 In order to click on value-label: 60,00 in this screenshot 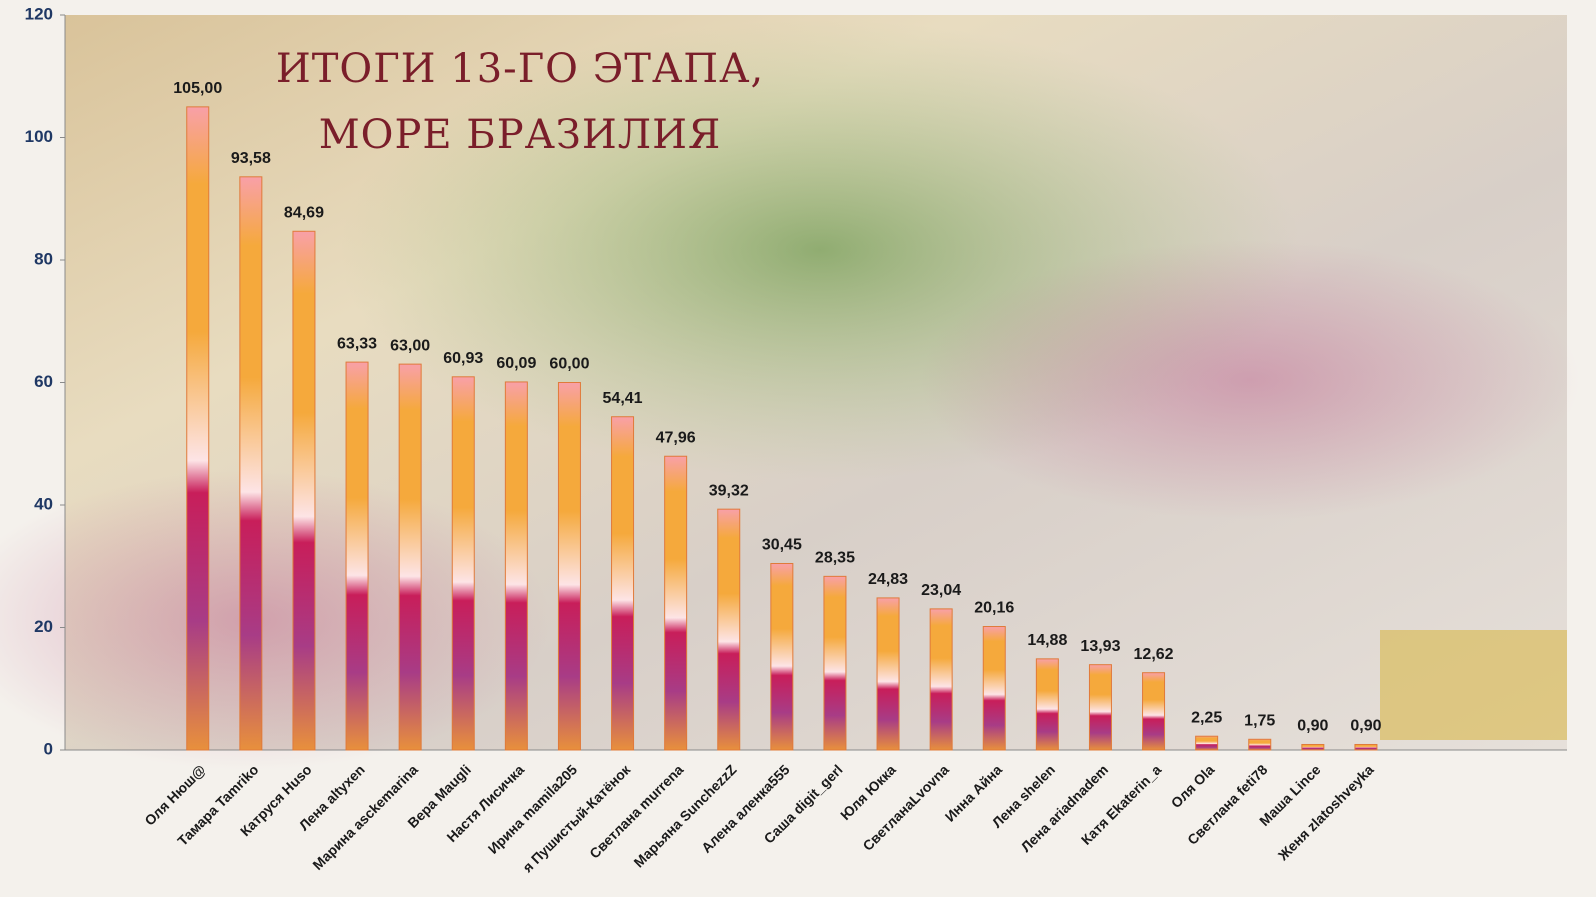, I will do `click(569, 364)`.